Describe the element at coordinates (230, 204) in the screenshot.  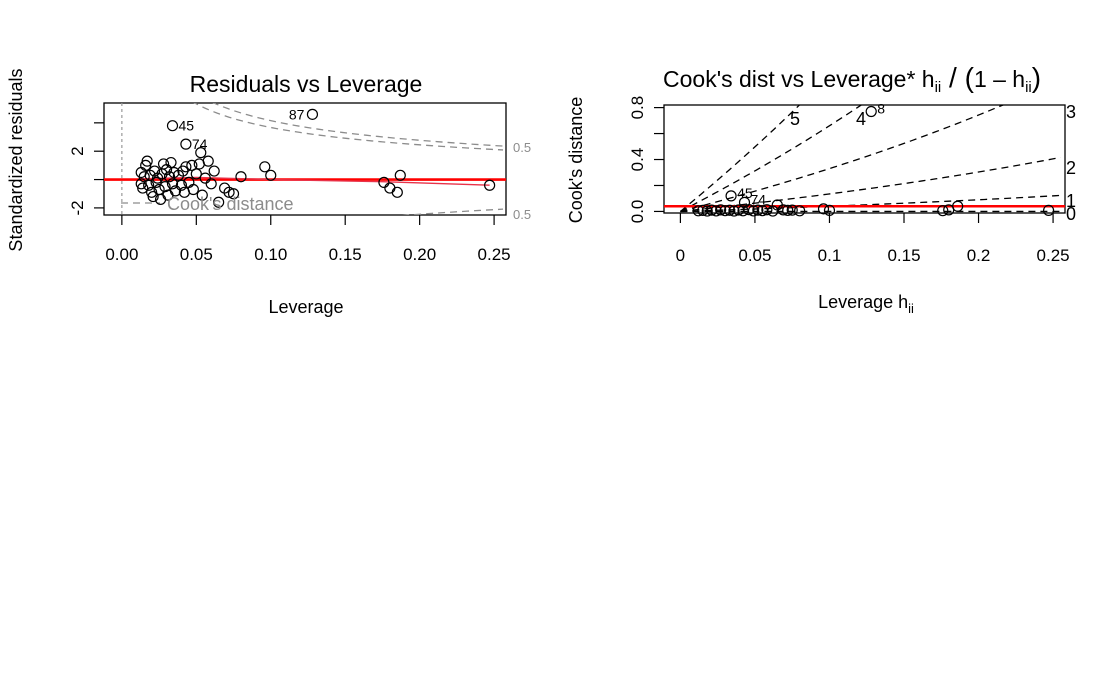
I see `cooks-distance-legend-text: Cook's distance` at that location.